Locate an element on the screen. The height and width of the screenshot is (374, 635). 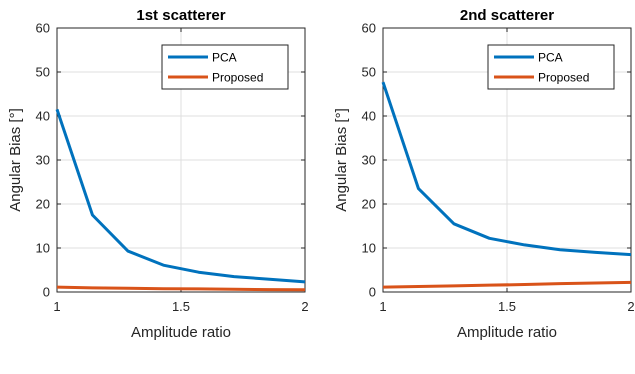
chart-title: 1st scatterer is located at coordinates (180, 15).